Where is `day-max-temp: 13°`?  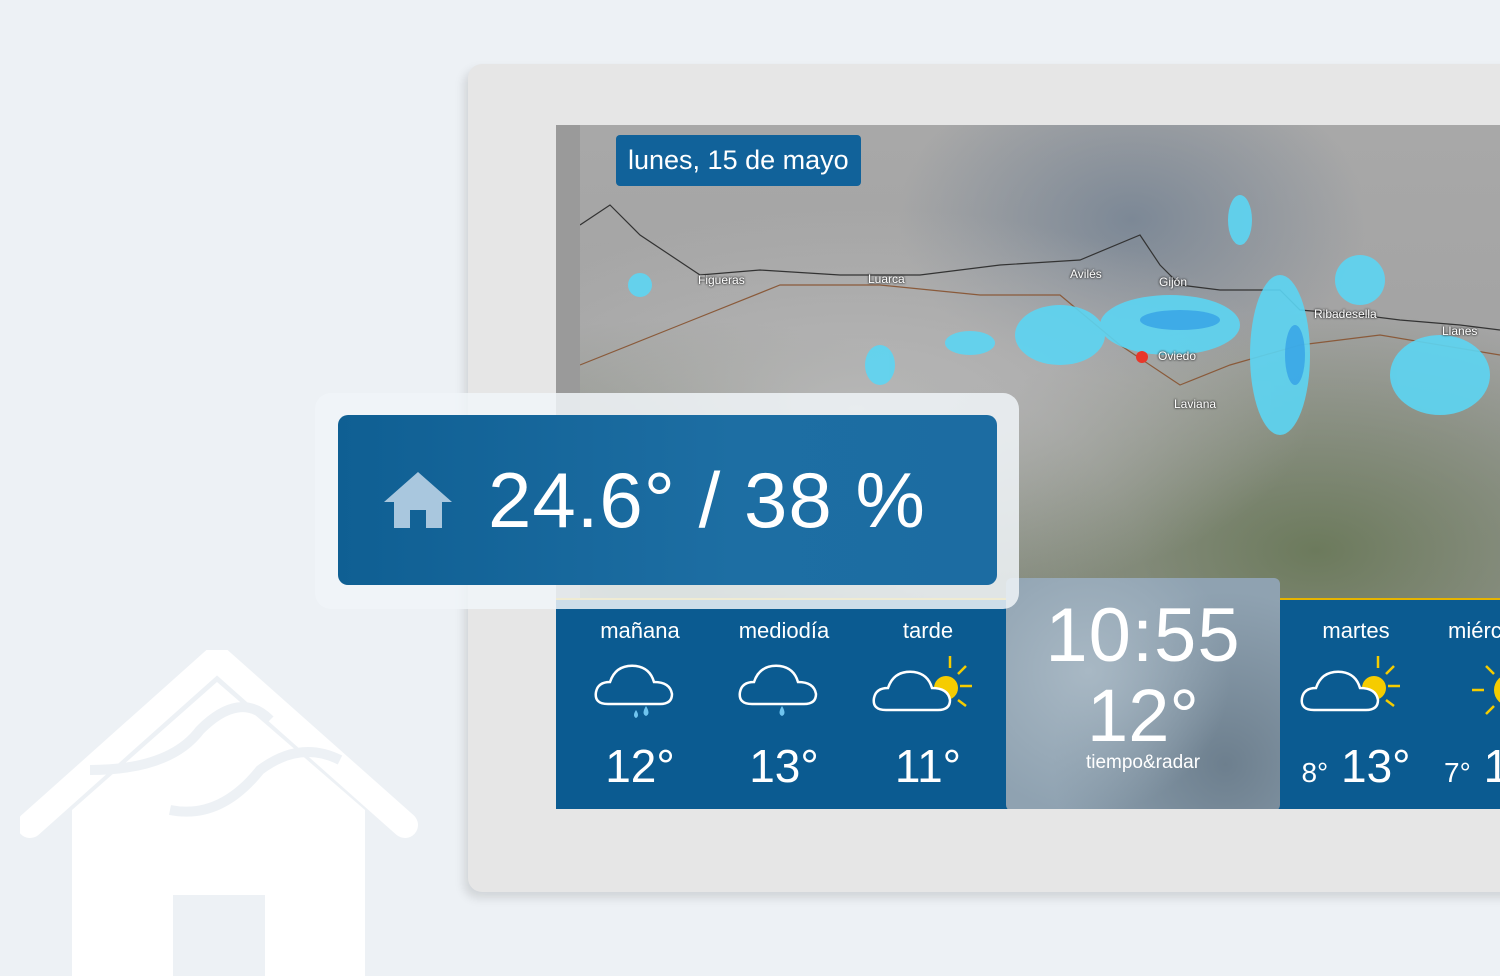
day-max-temp: 13° is located at coordinates (1376, 766).